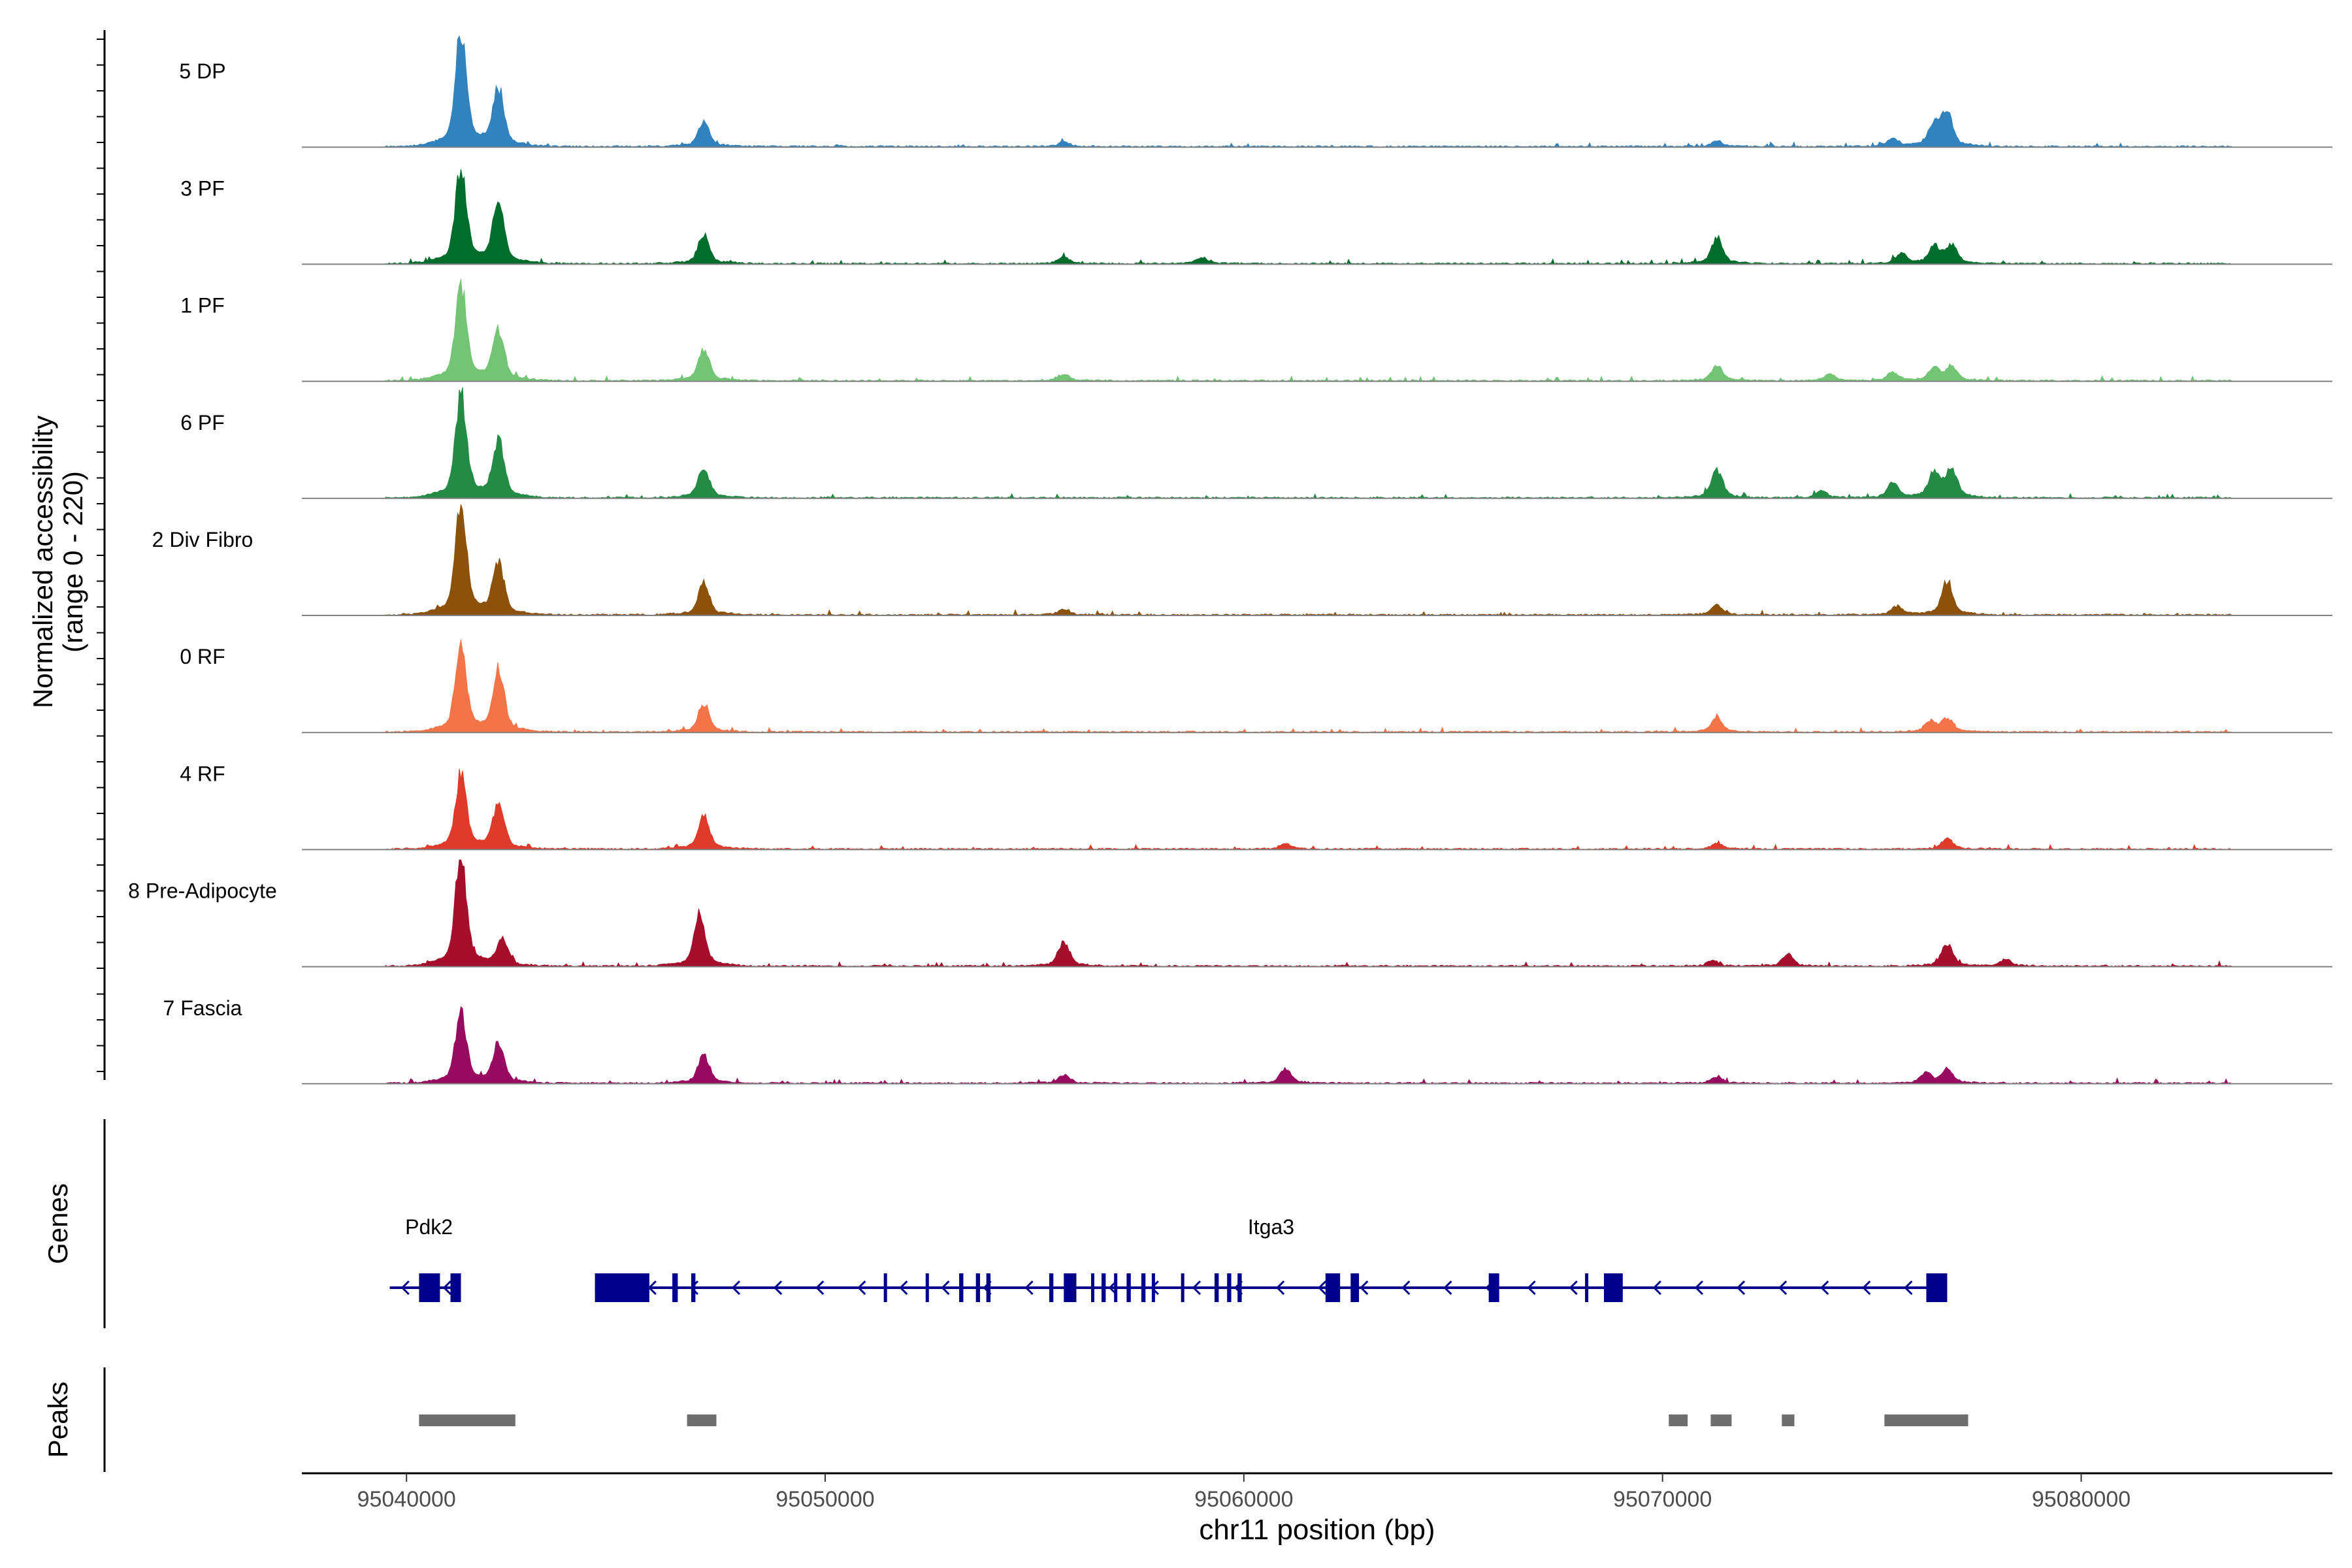 The width and height of the screenshot is (2352, 1568). Describe the element at coordinates (57, 1223) in the screenshot. I see `genes-panel-label: Genes` at that location.